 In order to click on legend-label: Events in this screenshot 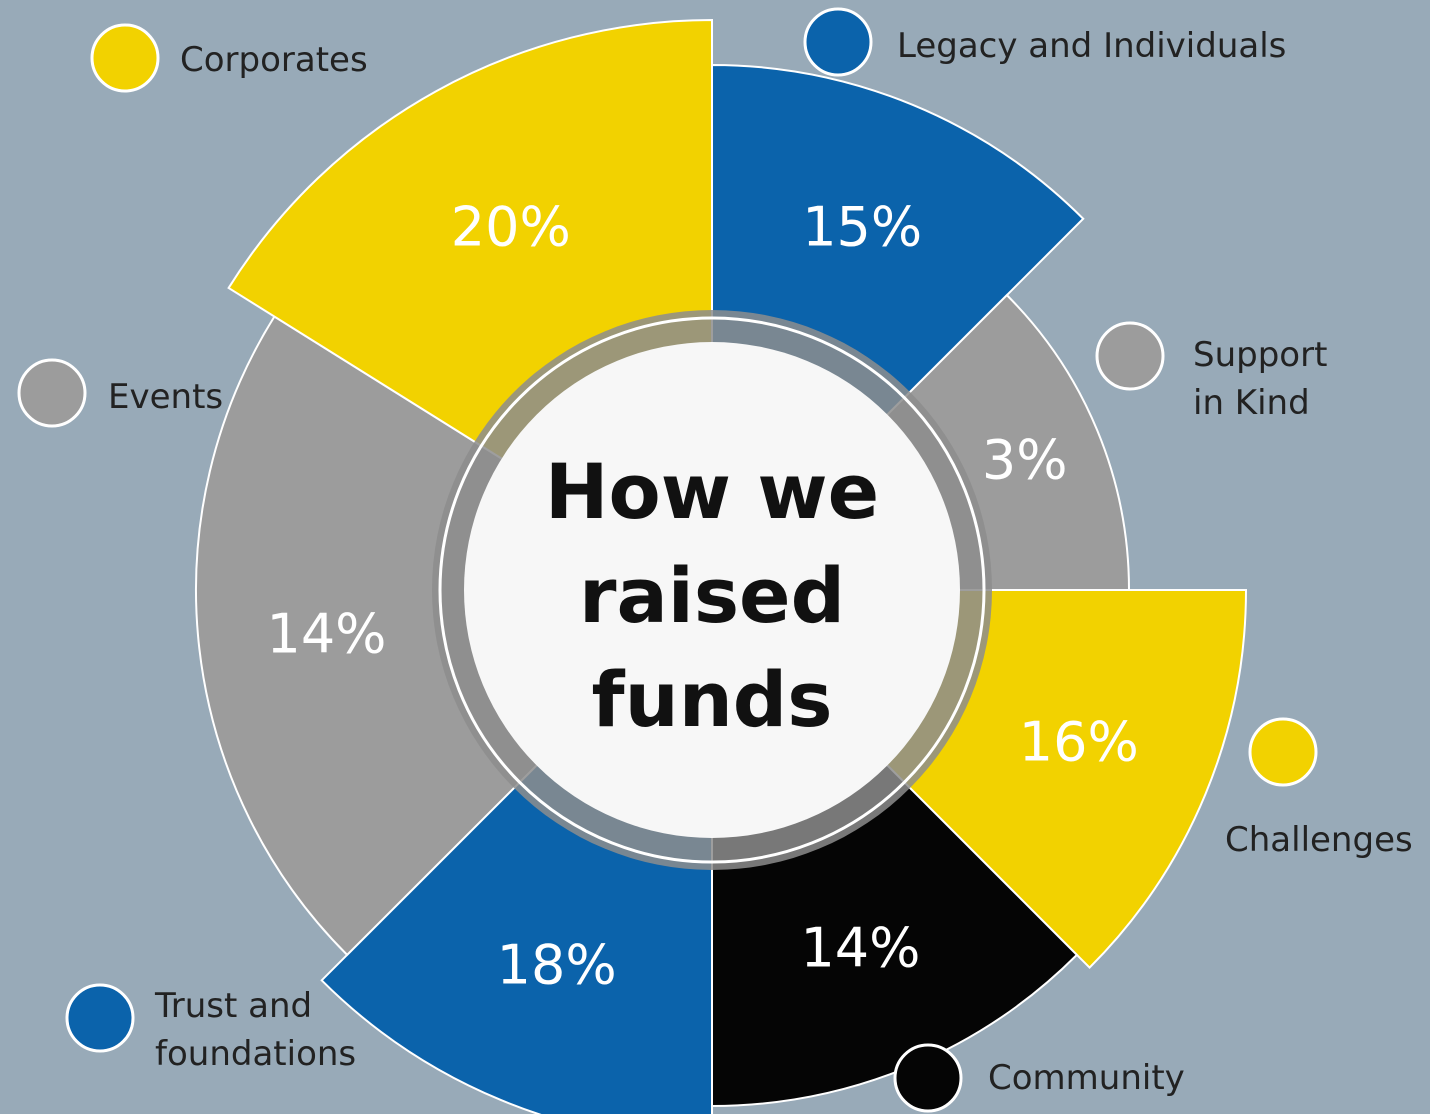, I will do `click(166, 397)`.